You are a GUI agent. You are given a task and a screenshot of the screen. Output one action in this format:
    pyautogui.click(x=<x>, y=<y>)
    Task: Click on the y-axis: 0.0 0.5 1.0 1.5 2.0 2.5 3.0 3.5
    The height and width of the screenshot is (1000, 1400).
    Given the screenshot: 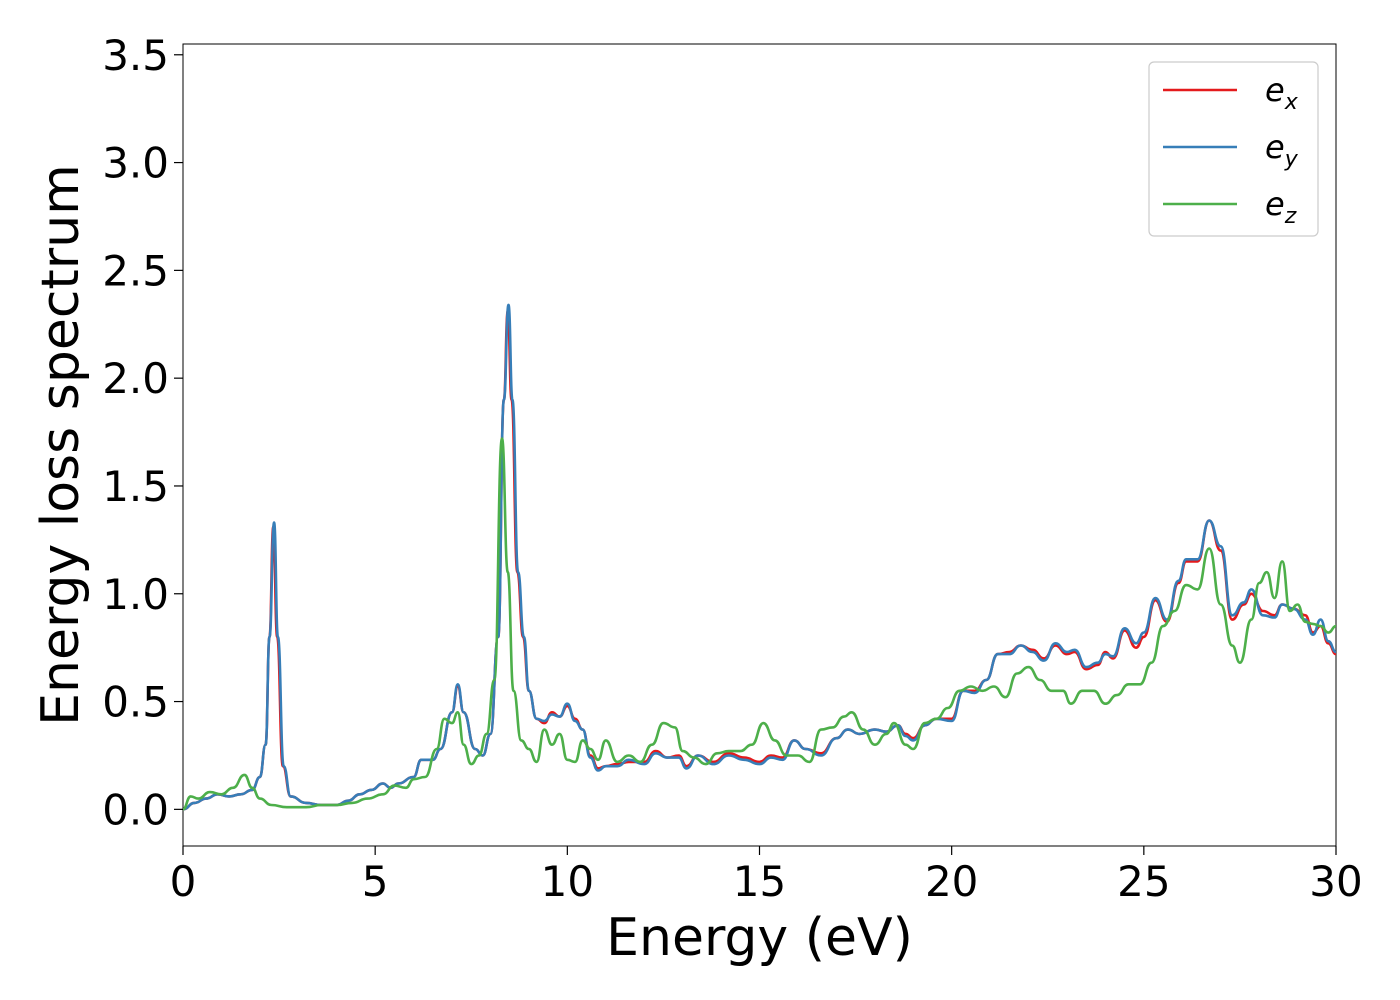 What is the action you would take?
    pyautogui.click(x=142, y=432)
    